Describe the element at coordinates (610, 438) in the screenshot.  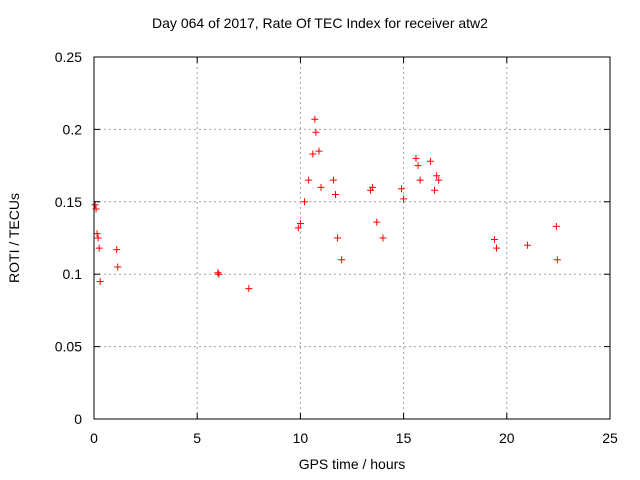
I see `x-tick-label: 25` at that location.